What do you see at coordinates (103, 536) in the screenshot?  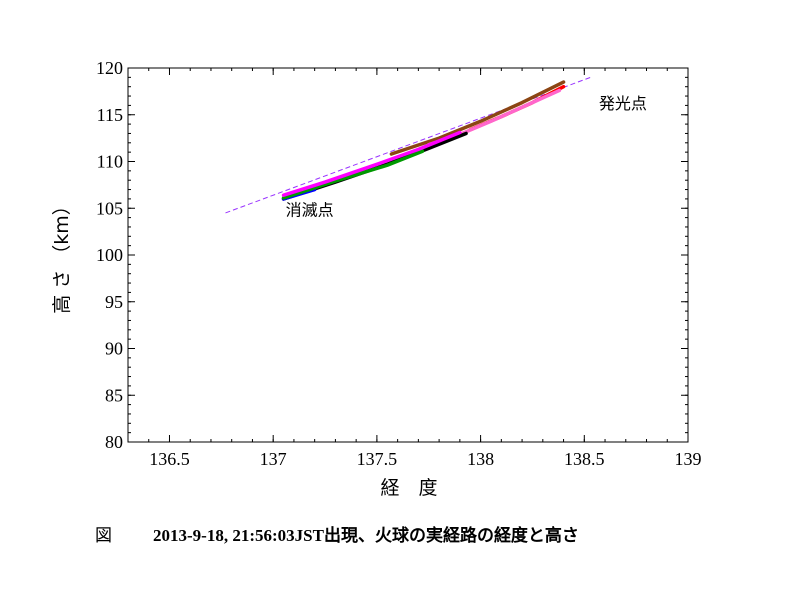 I see `figure-label: 図` at bounding box center [103, 536].